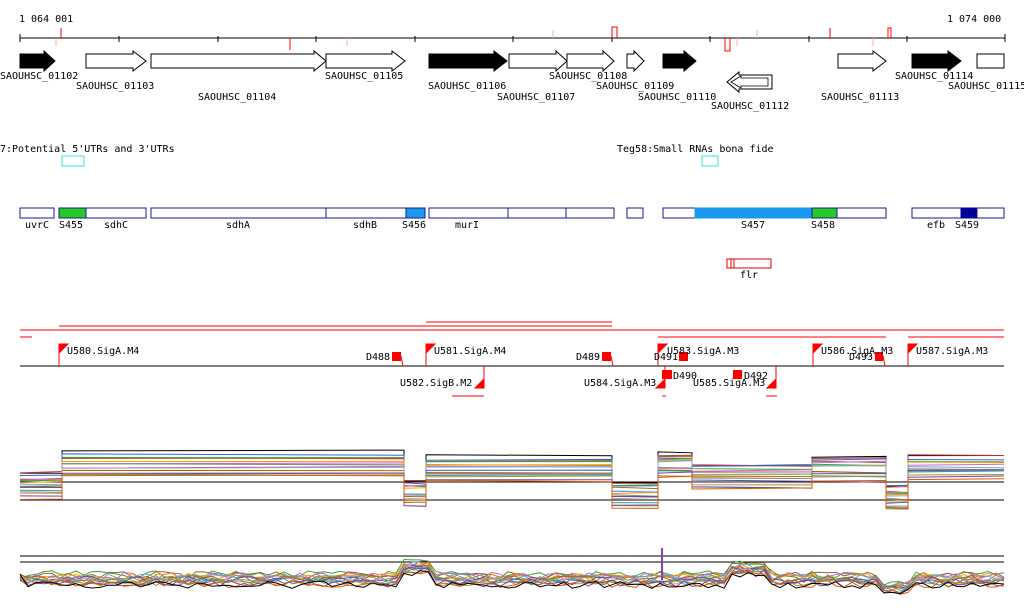 Image resolution: width=1024 pixels, height=611 pixels. Describe the element at coordinates (378, 357) in the screenshot. I see `terminator-label: D488` at that location.